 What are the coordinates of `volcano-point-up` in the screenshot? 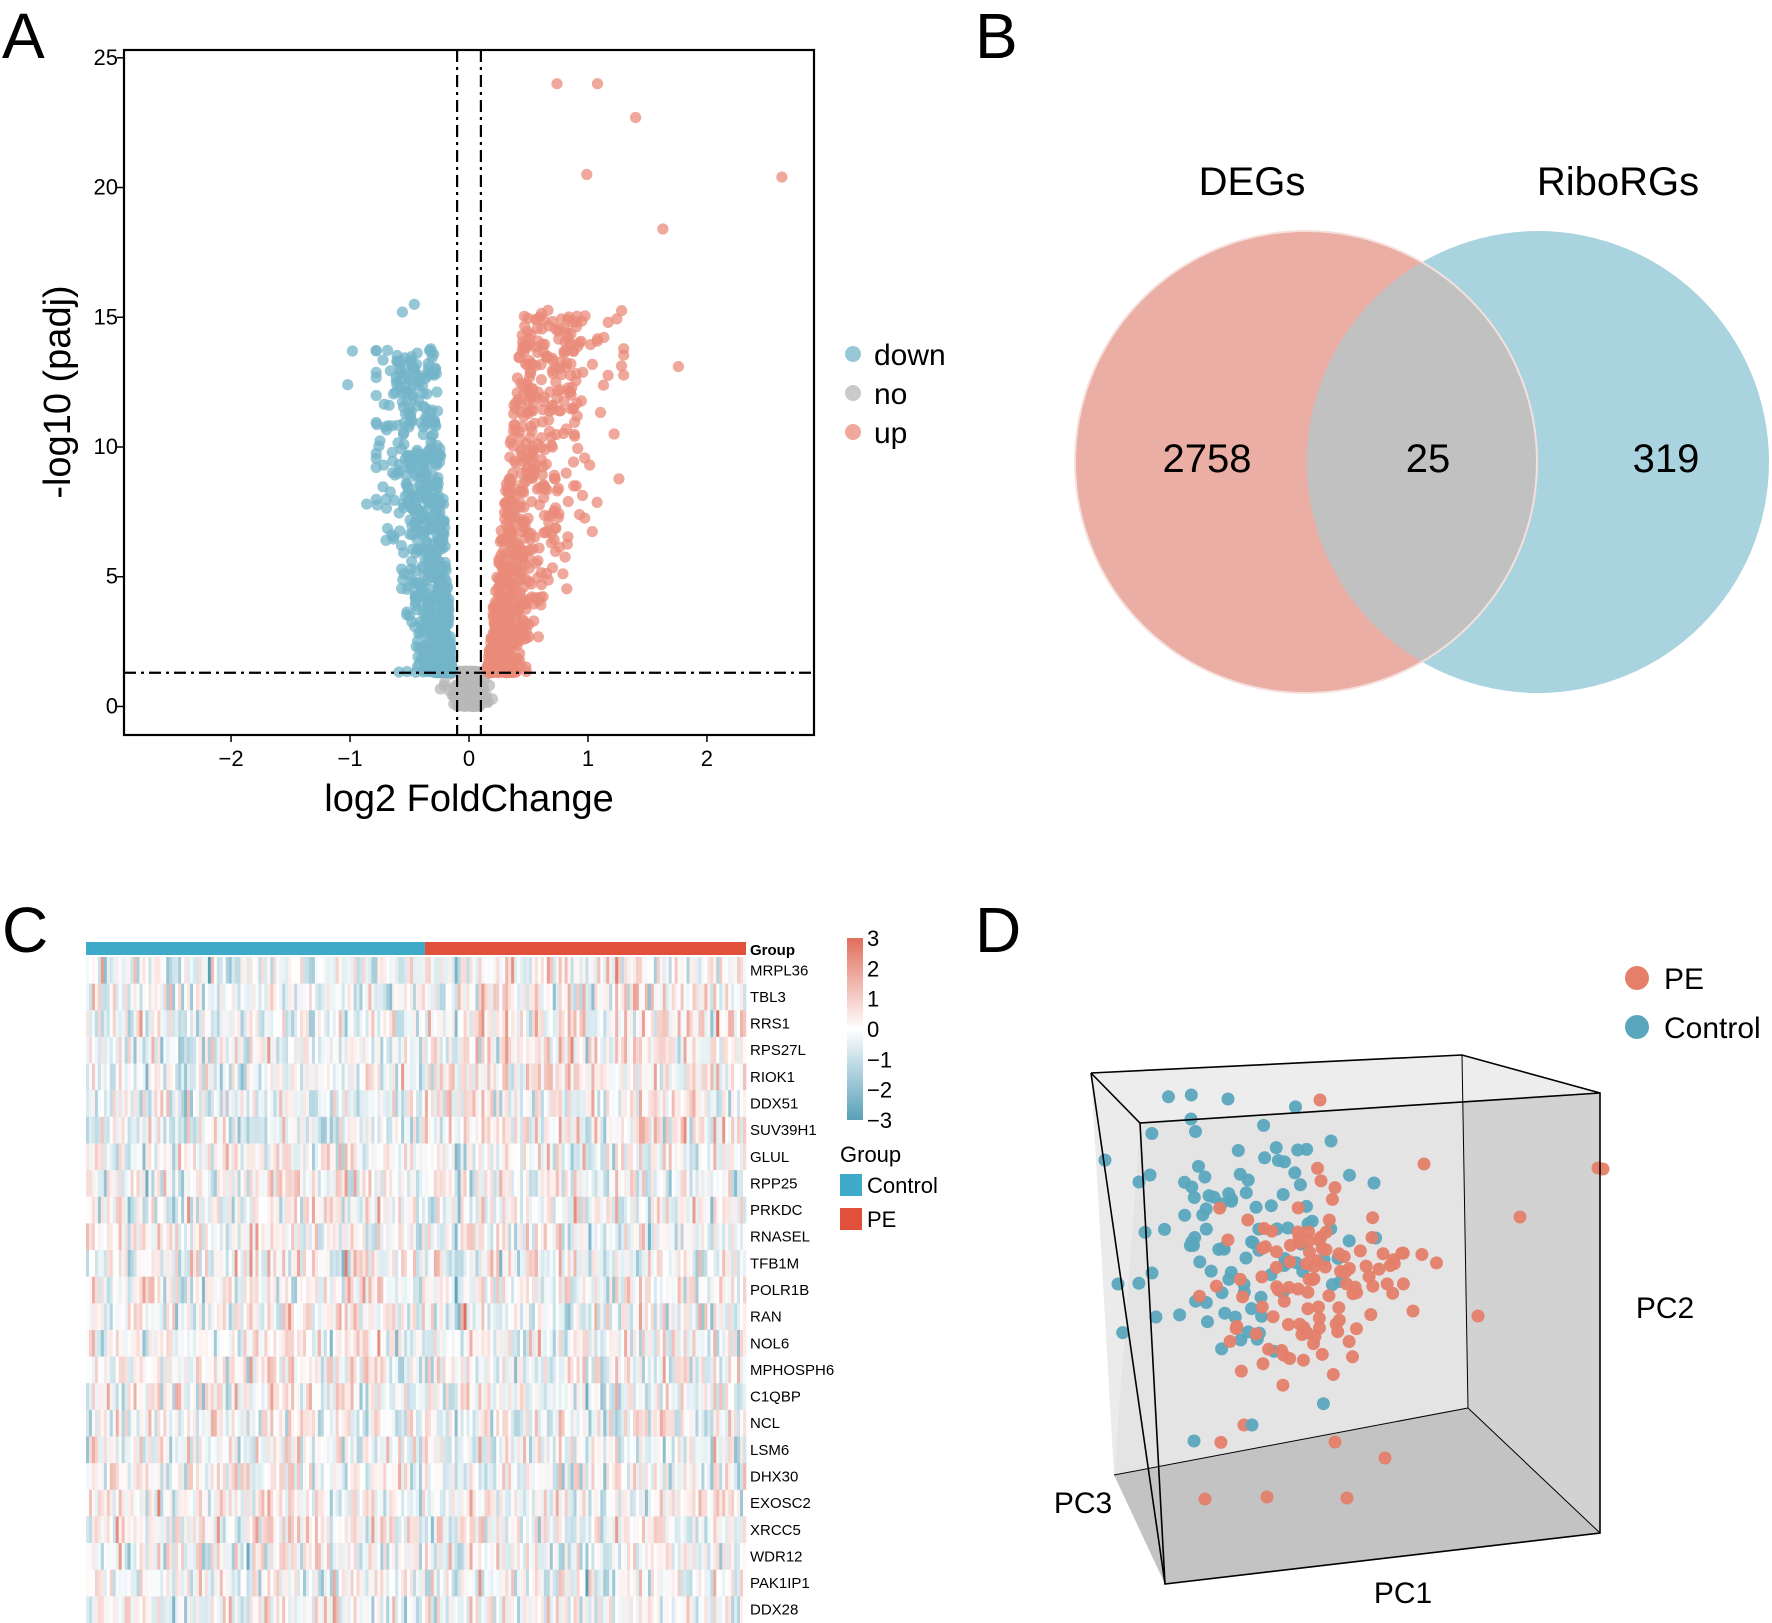 It's located at (575, 436).